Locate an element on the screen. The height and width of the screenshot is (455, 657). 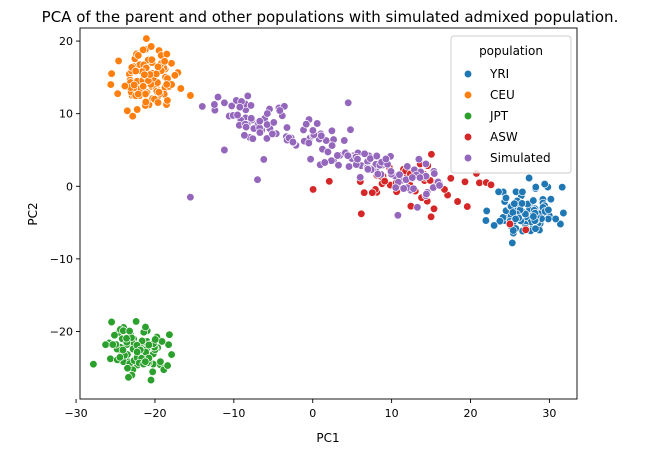
x-tick-label: 10 is located at coordinates (392, 413).